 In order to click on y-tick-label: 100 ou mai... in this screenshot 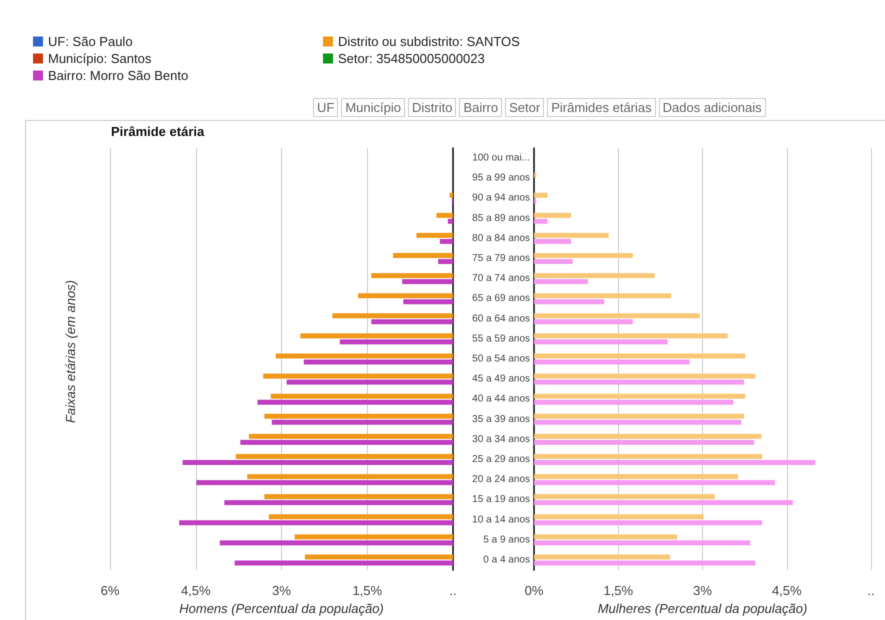, I will do `click(501, 158)`.